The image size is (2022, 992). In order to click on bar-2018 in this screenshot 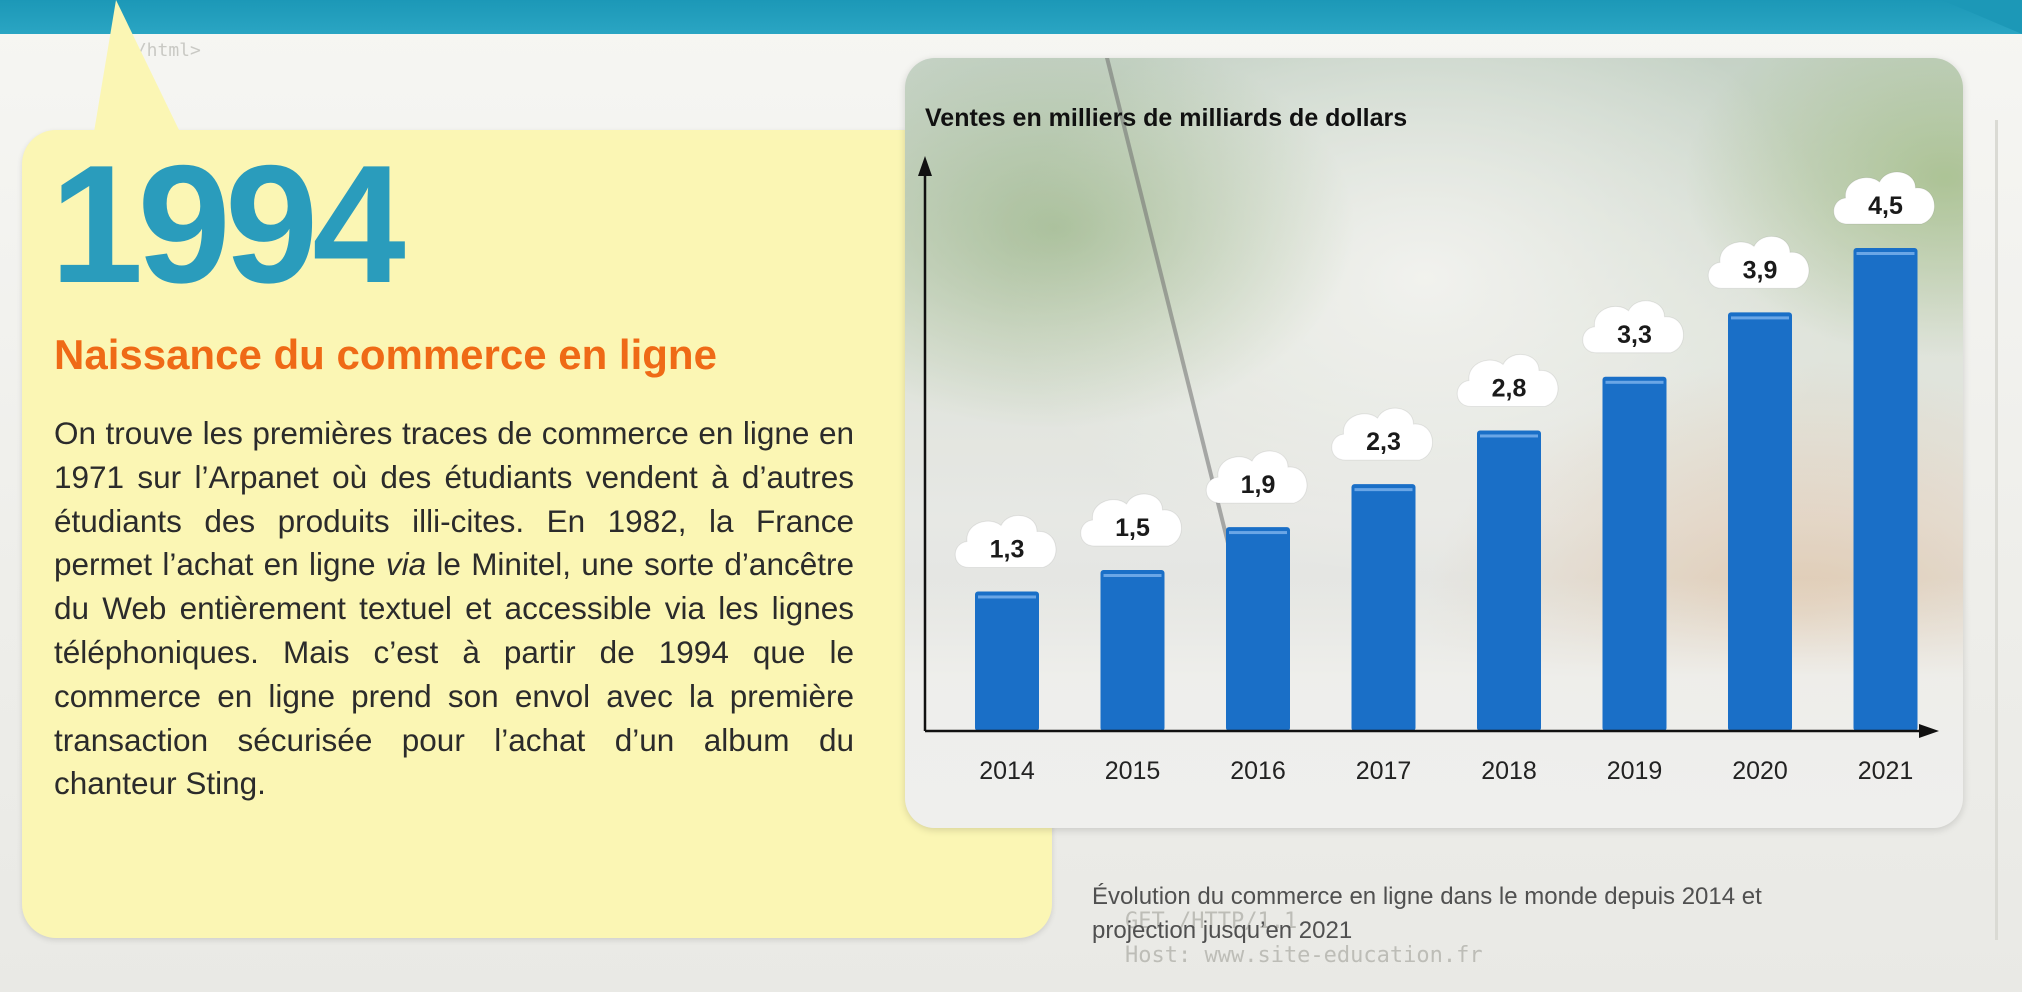, I will do `click(1509, 580)`.